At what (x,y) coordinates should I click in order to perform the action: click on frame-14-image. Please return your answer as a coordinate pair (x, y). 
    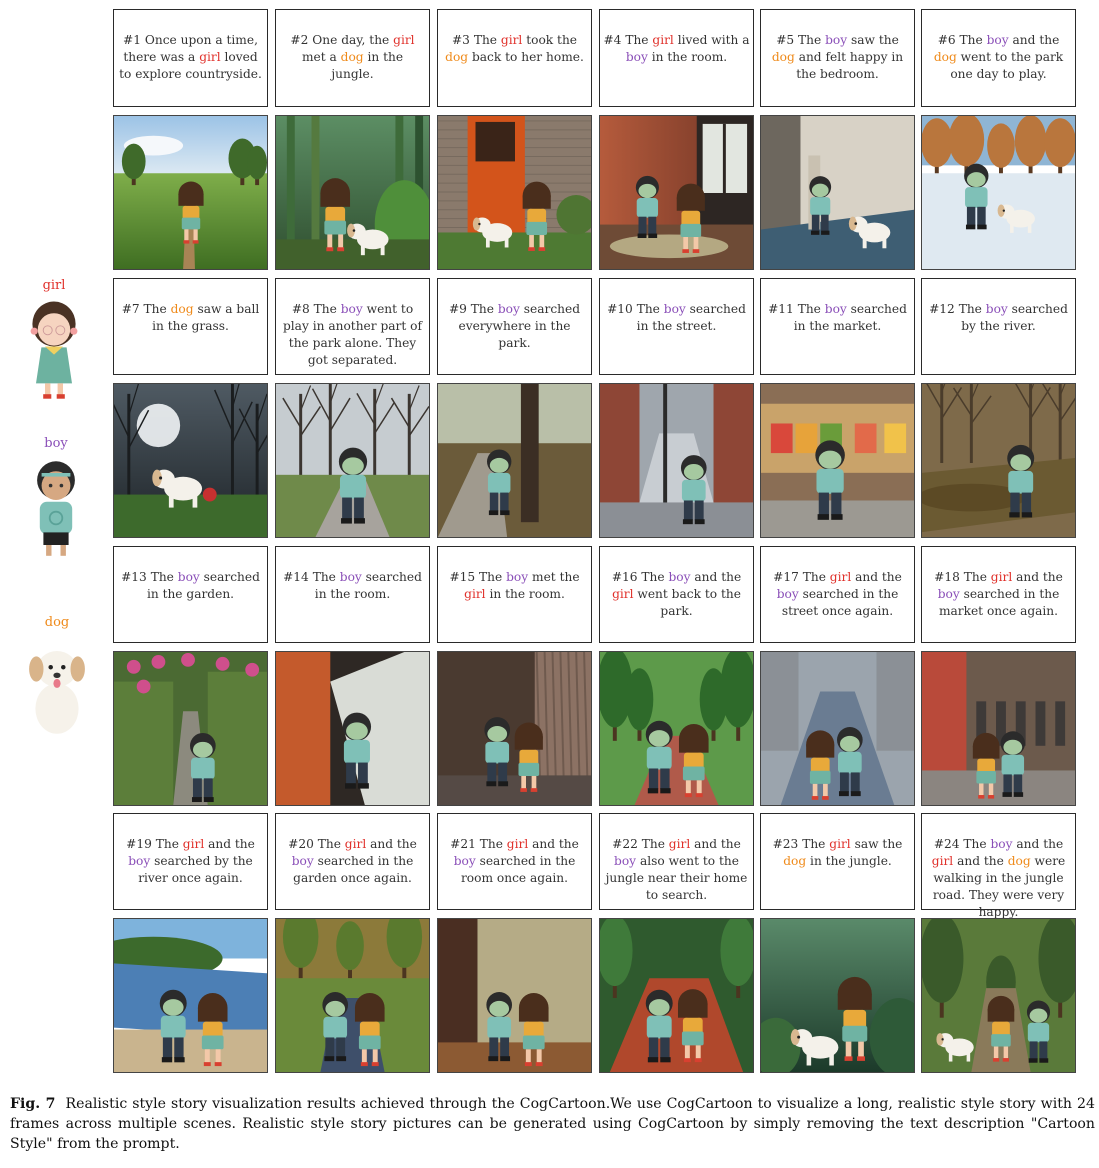
    Looking at the image, I should click on (352, 728).